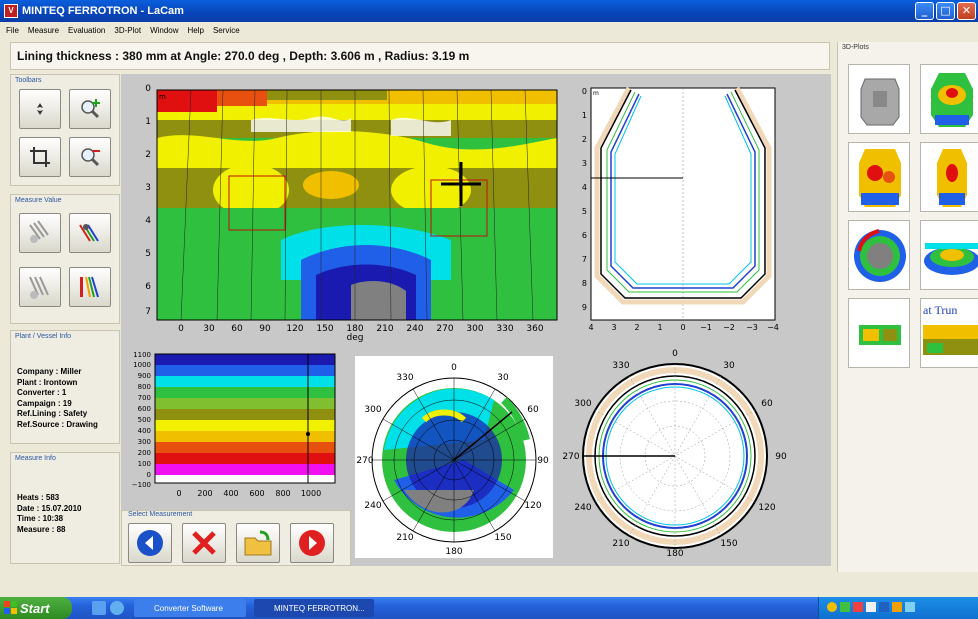 This screenshot has width=978, height=619. I want to click on legend-y-tick: −100, so click(141, 485).